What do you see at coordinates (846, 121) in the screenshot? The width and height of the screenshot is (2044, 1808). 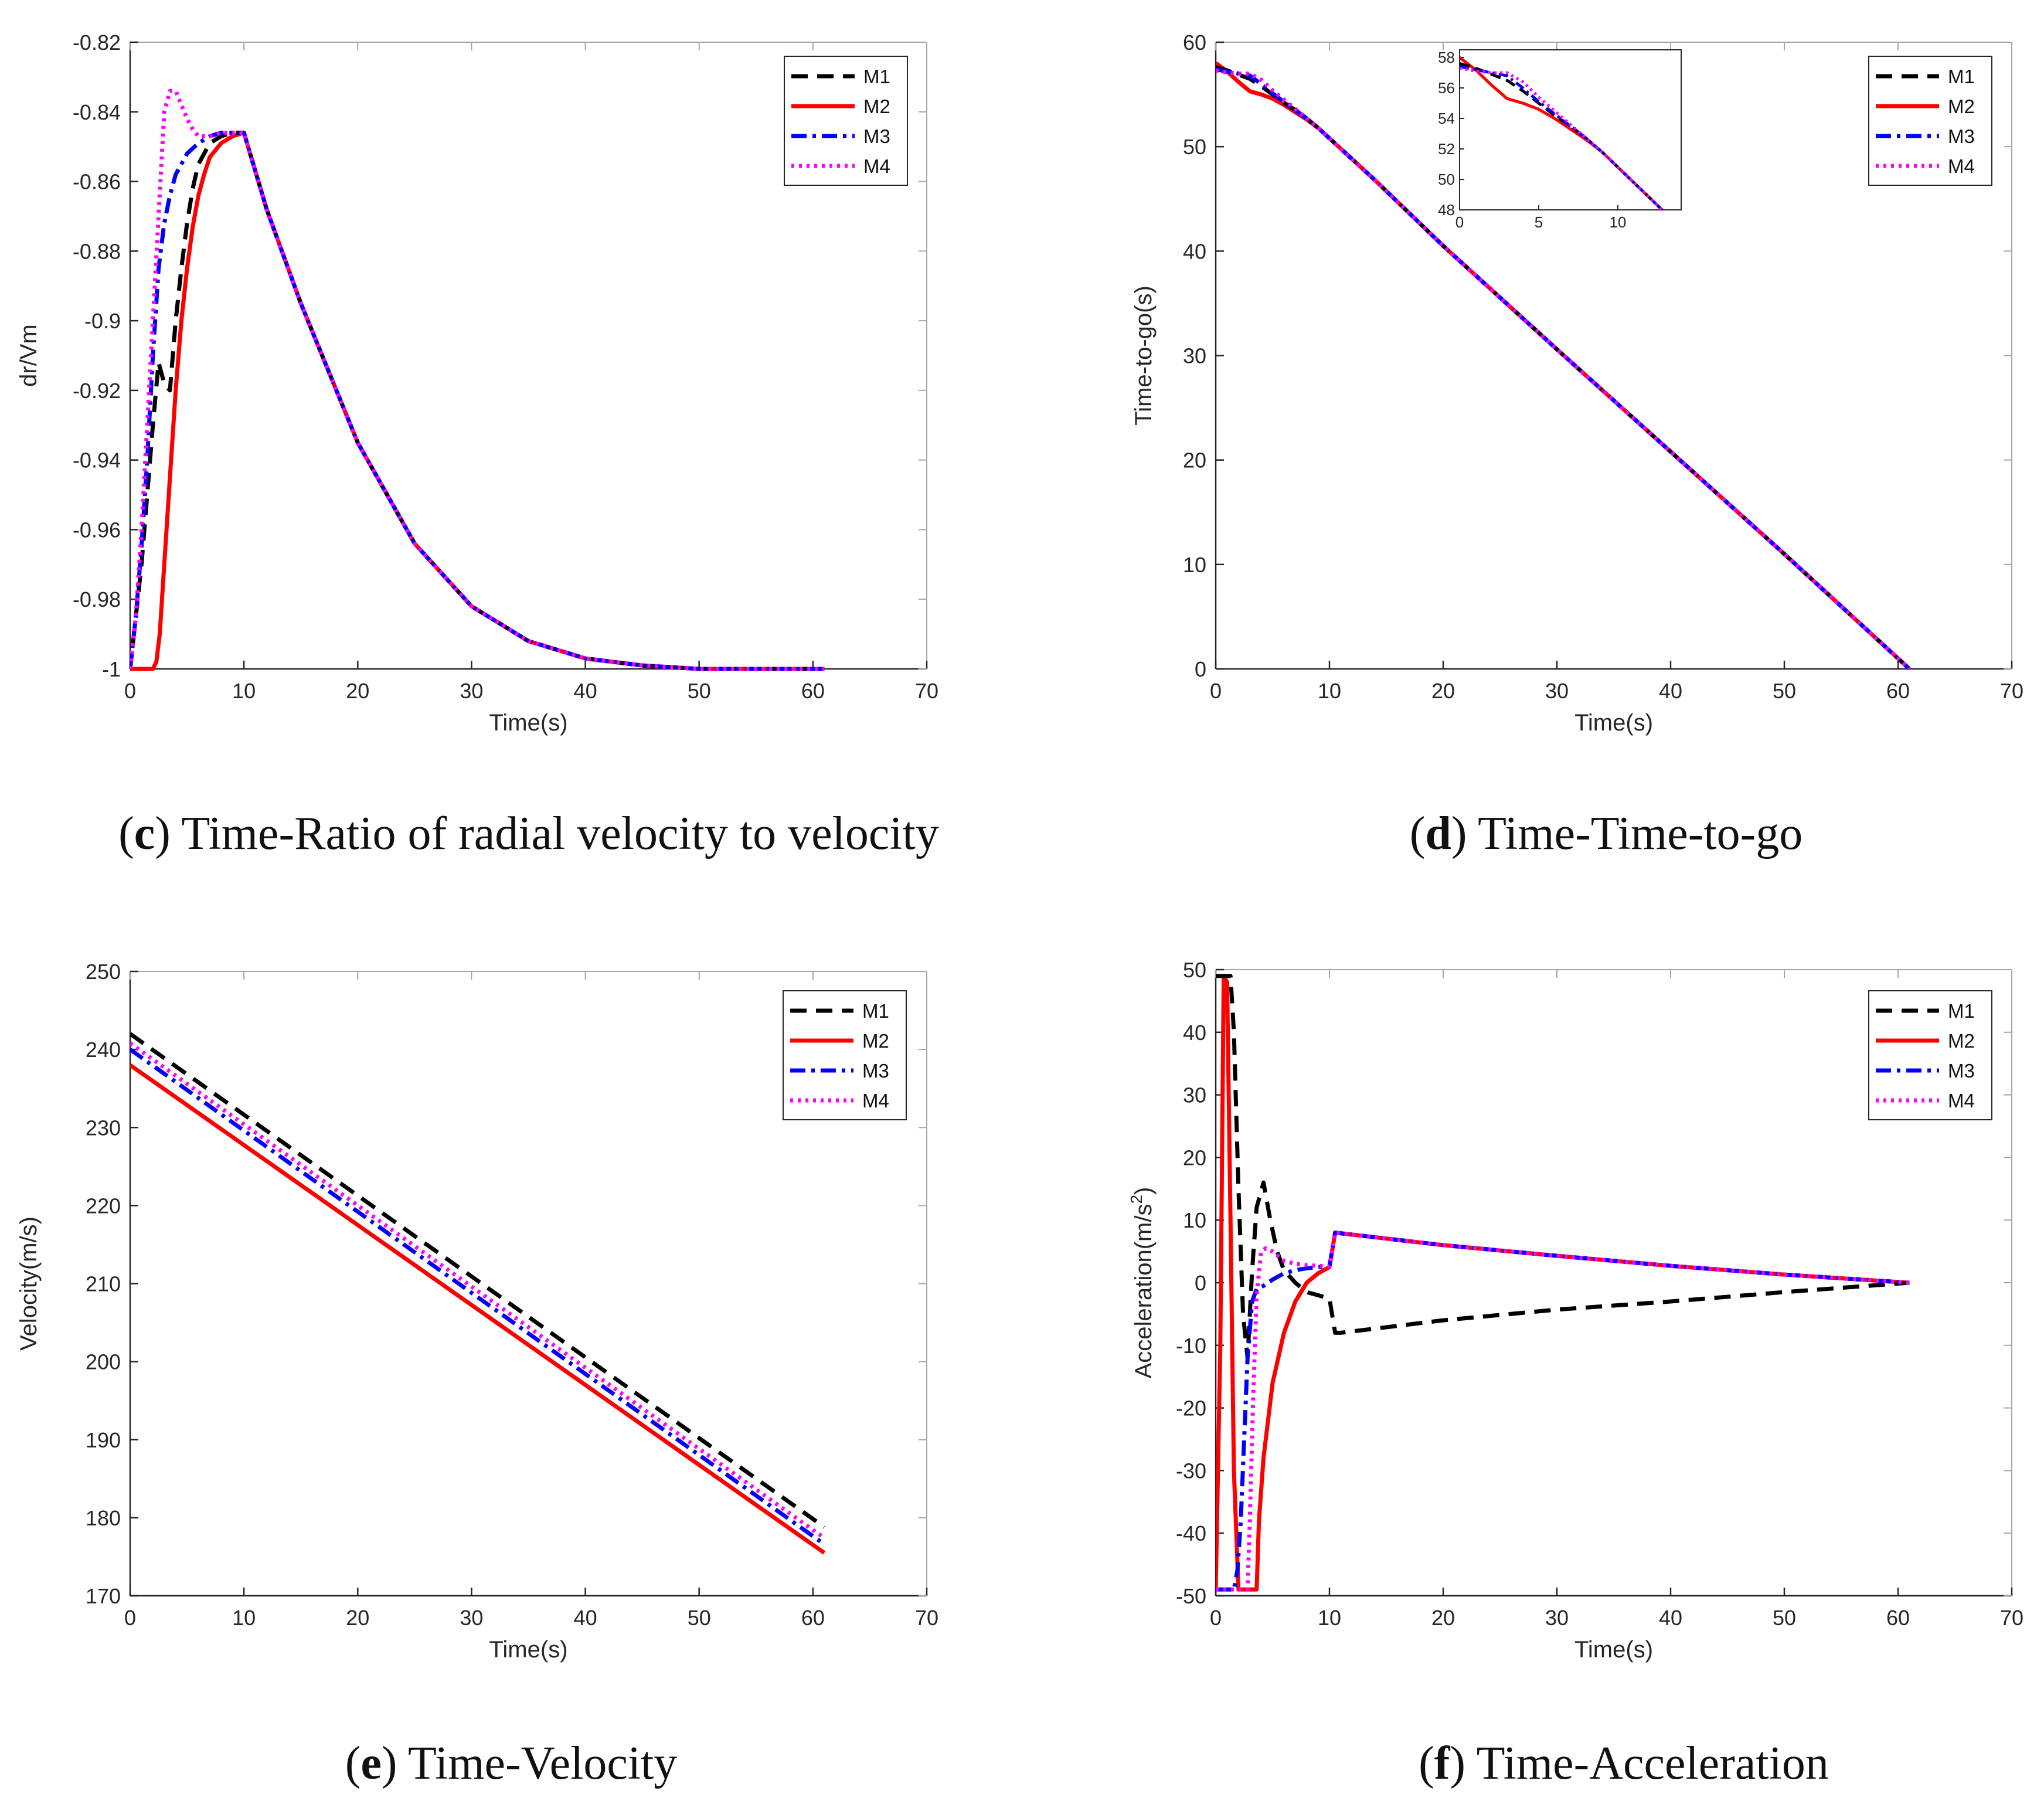 I see `legend-c: M1 M2 M3 M4` at bounding box center [846, 121].